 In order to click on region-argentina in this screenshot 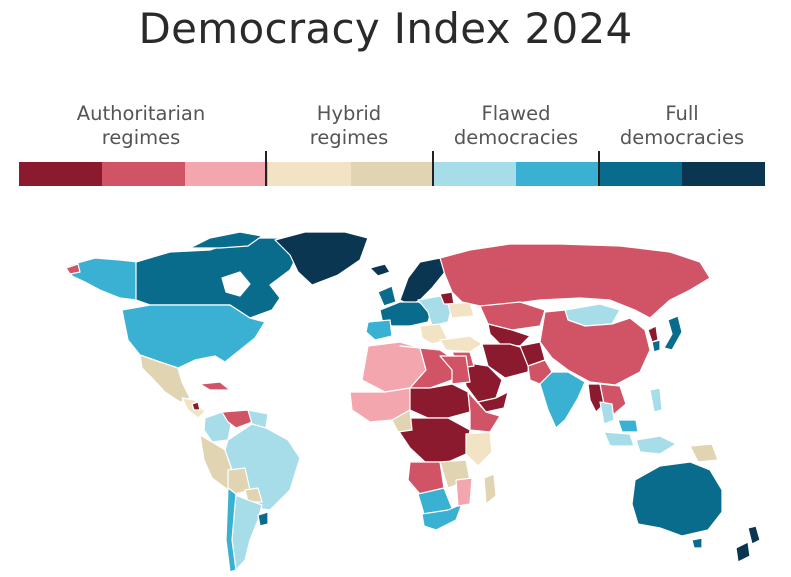, I will do `click(247, 532)`.